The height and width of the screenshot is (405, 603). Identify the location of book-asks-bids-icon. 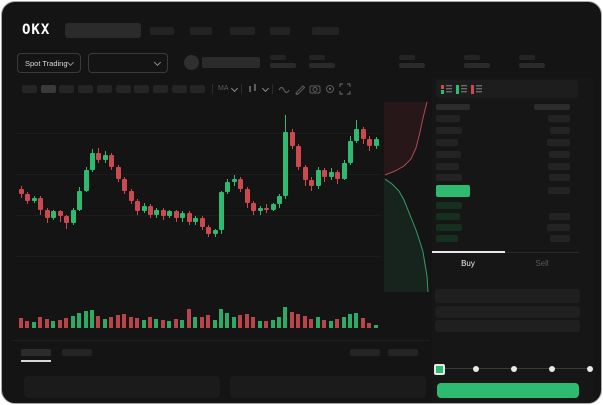
(446, 89).